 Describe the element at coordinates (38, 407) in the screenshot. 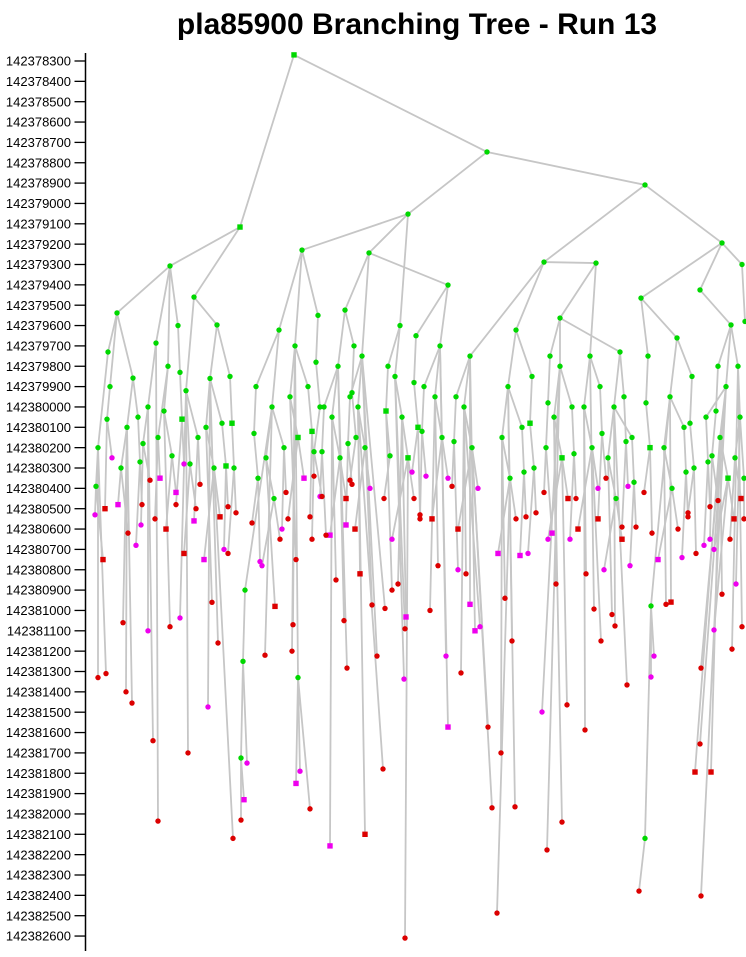

I see `y-tick-label: 142380000` at that location.